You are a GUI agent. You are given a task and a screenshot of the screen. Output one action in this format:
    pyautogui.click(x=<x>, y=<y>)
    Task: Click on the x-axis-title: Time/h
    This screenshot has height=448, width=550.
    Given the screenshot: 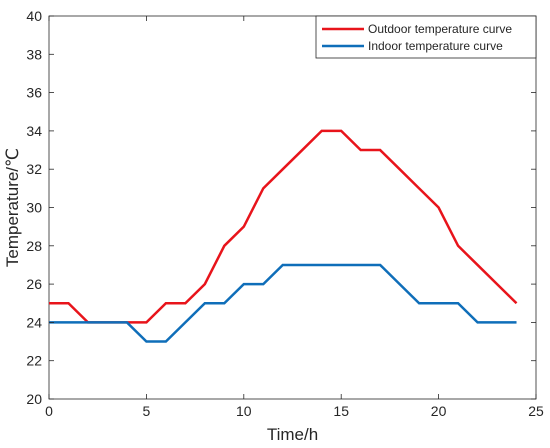 What is the action you would take?
    pyautogui.click(x=292, y=434)
    